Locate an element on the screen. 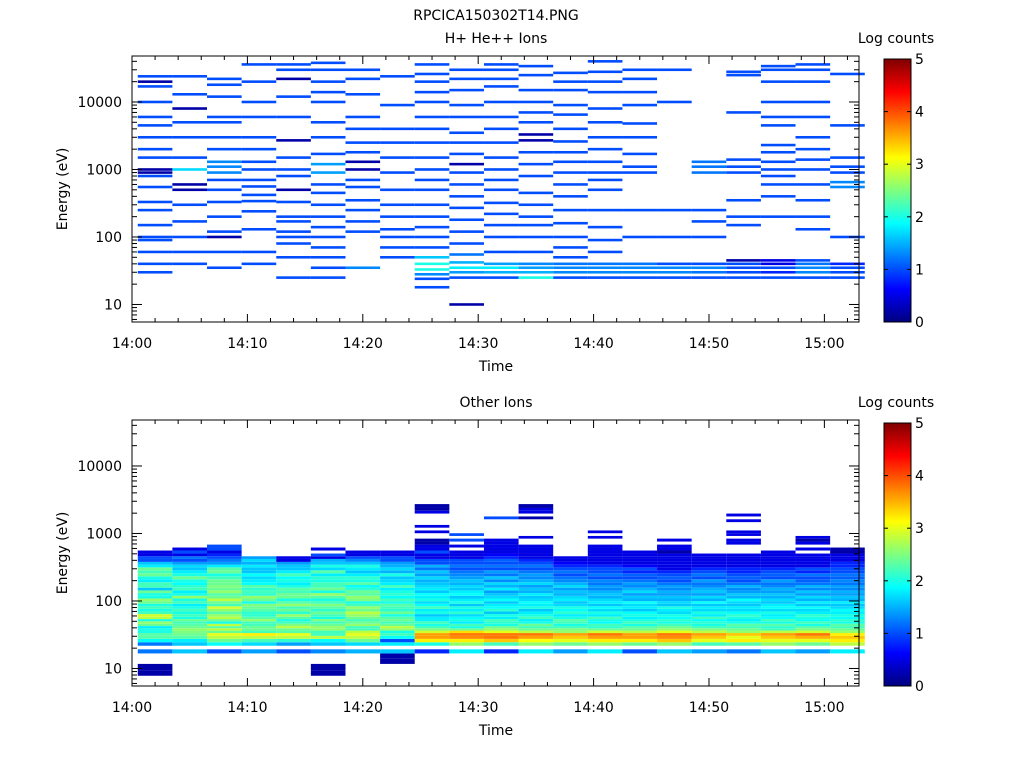 The image size is (1024, 768). colorbar-tick-label: 4 is located at coordinates (919, 113).